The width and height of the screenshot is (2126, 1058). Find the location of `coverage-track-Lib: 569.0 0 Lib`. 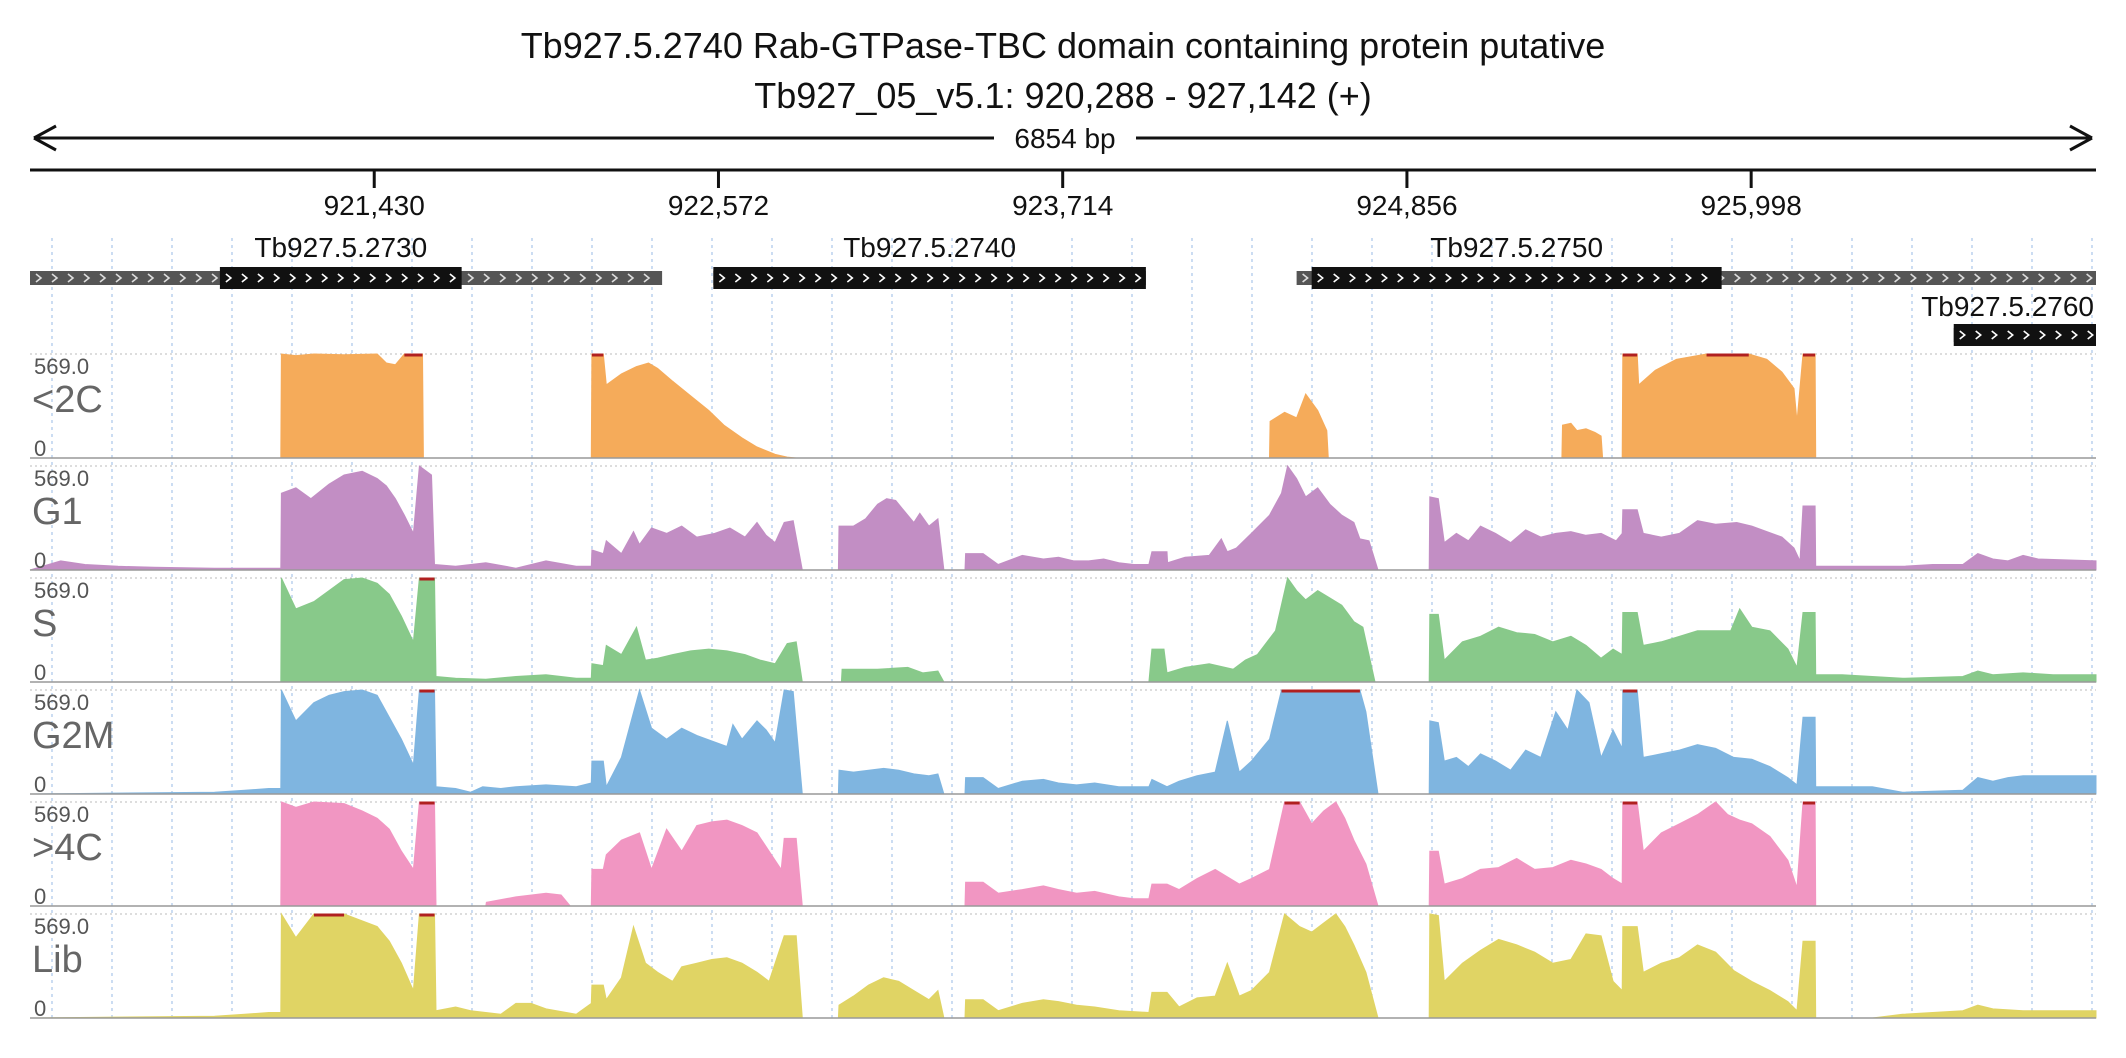

coverage-track-Lib: 569.0 0 Lib is located at coordinates (1063, 966).